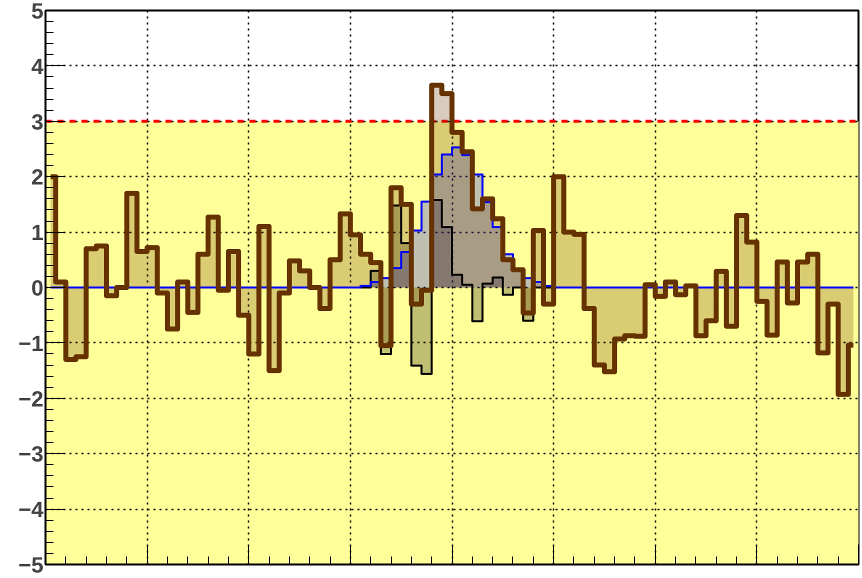 Image resolution: width=862 pixels, height=578 pixels. What do you see at coordinates (37, 177) in the screenshot?
I see `y-tick-label: 2` at bounding box center [37, 177].